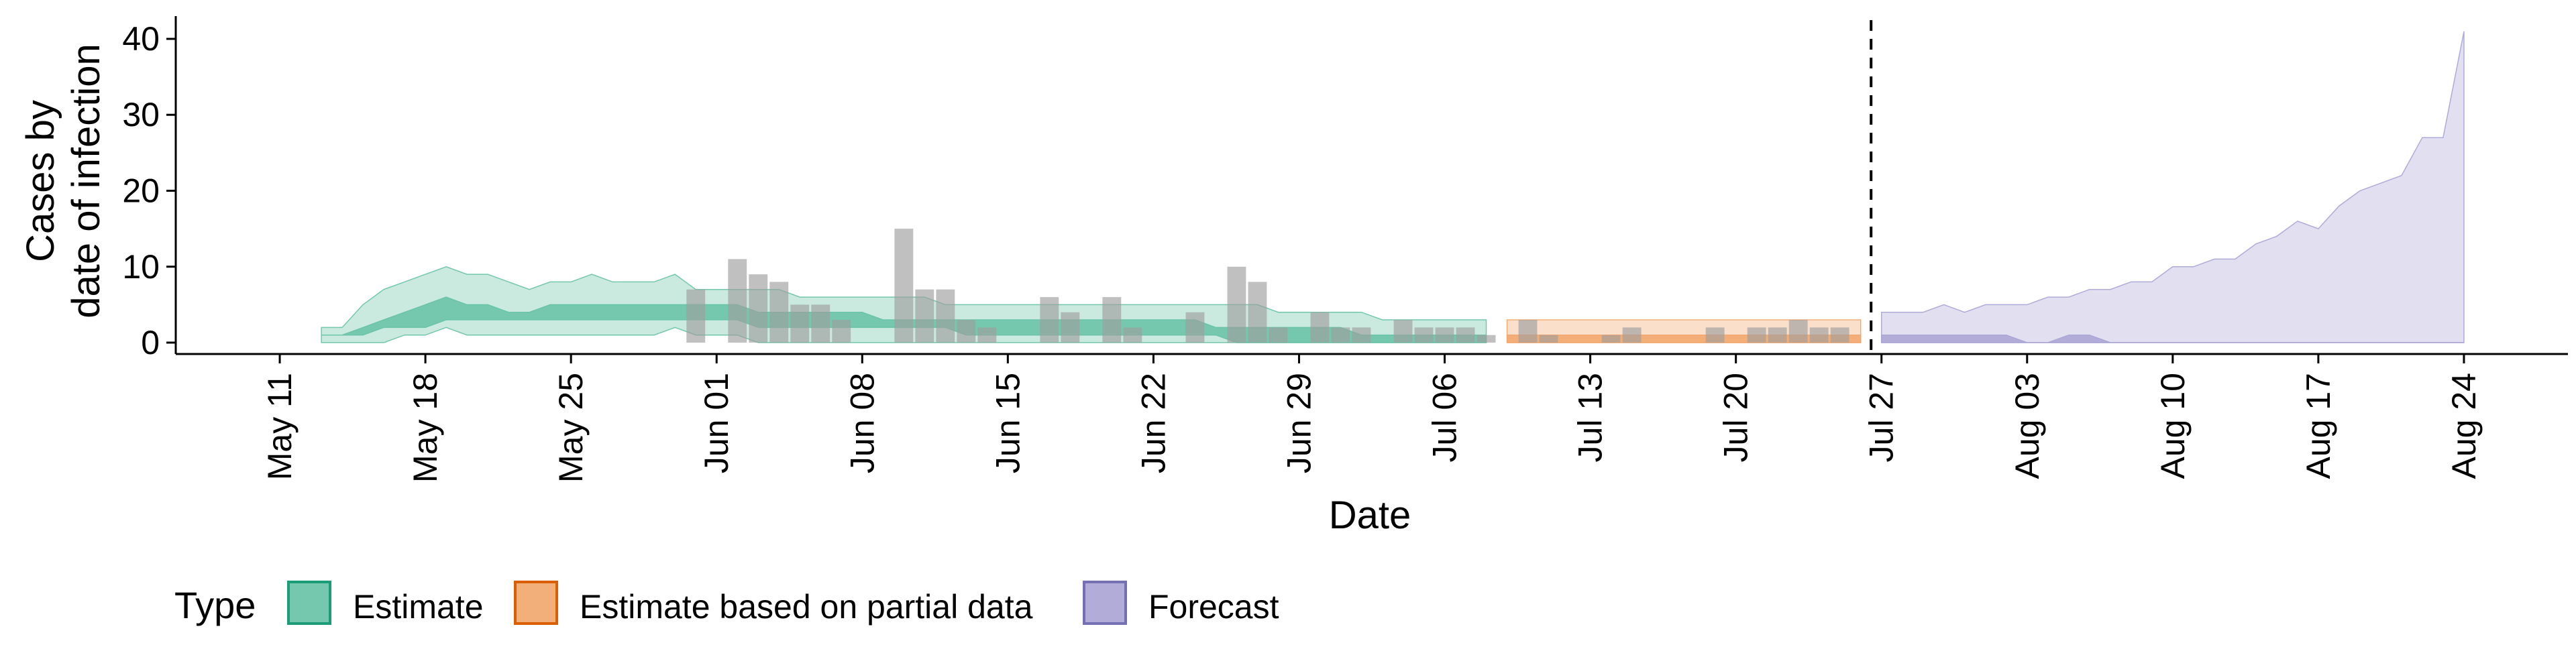  Describe the element at coordinates (150, 342) in the screenshot. I see `y-tick-label: 0` at that location.